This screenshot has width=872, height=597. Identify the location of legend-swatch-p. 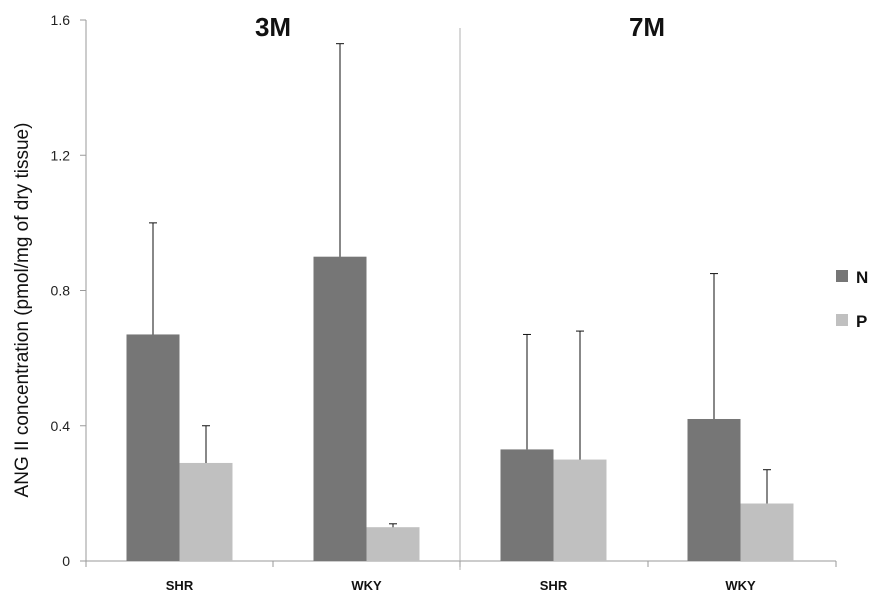
(842, 320).